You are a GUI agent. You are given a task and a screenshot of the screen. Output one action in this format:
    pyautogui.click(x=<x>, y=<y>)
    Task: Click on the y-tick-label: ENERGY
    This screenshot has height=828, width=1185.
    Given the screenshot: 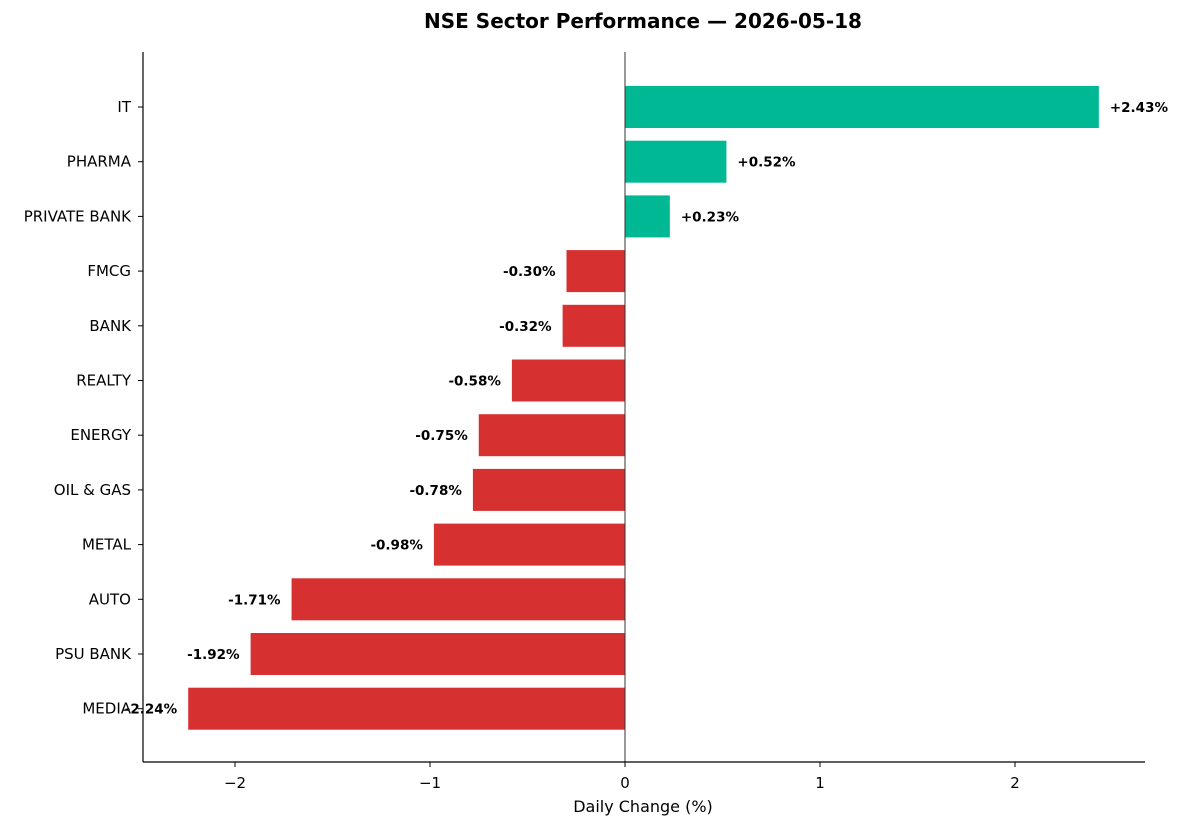 What is the action you would take?
    pyautogui.click(x=100, y=435)
    